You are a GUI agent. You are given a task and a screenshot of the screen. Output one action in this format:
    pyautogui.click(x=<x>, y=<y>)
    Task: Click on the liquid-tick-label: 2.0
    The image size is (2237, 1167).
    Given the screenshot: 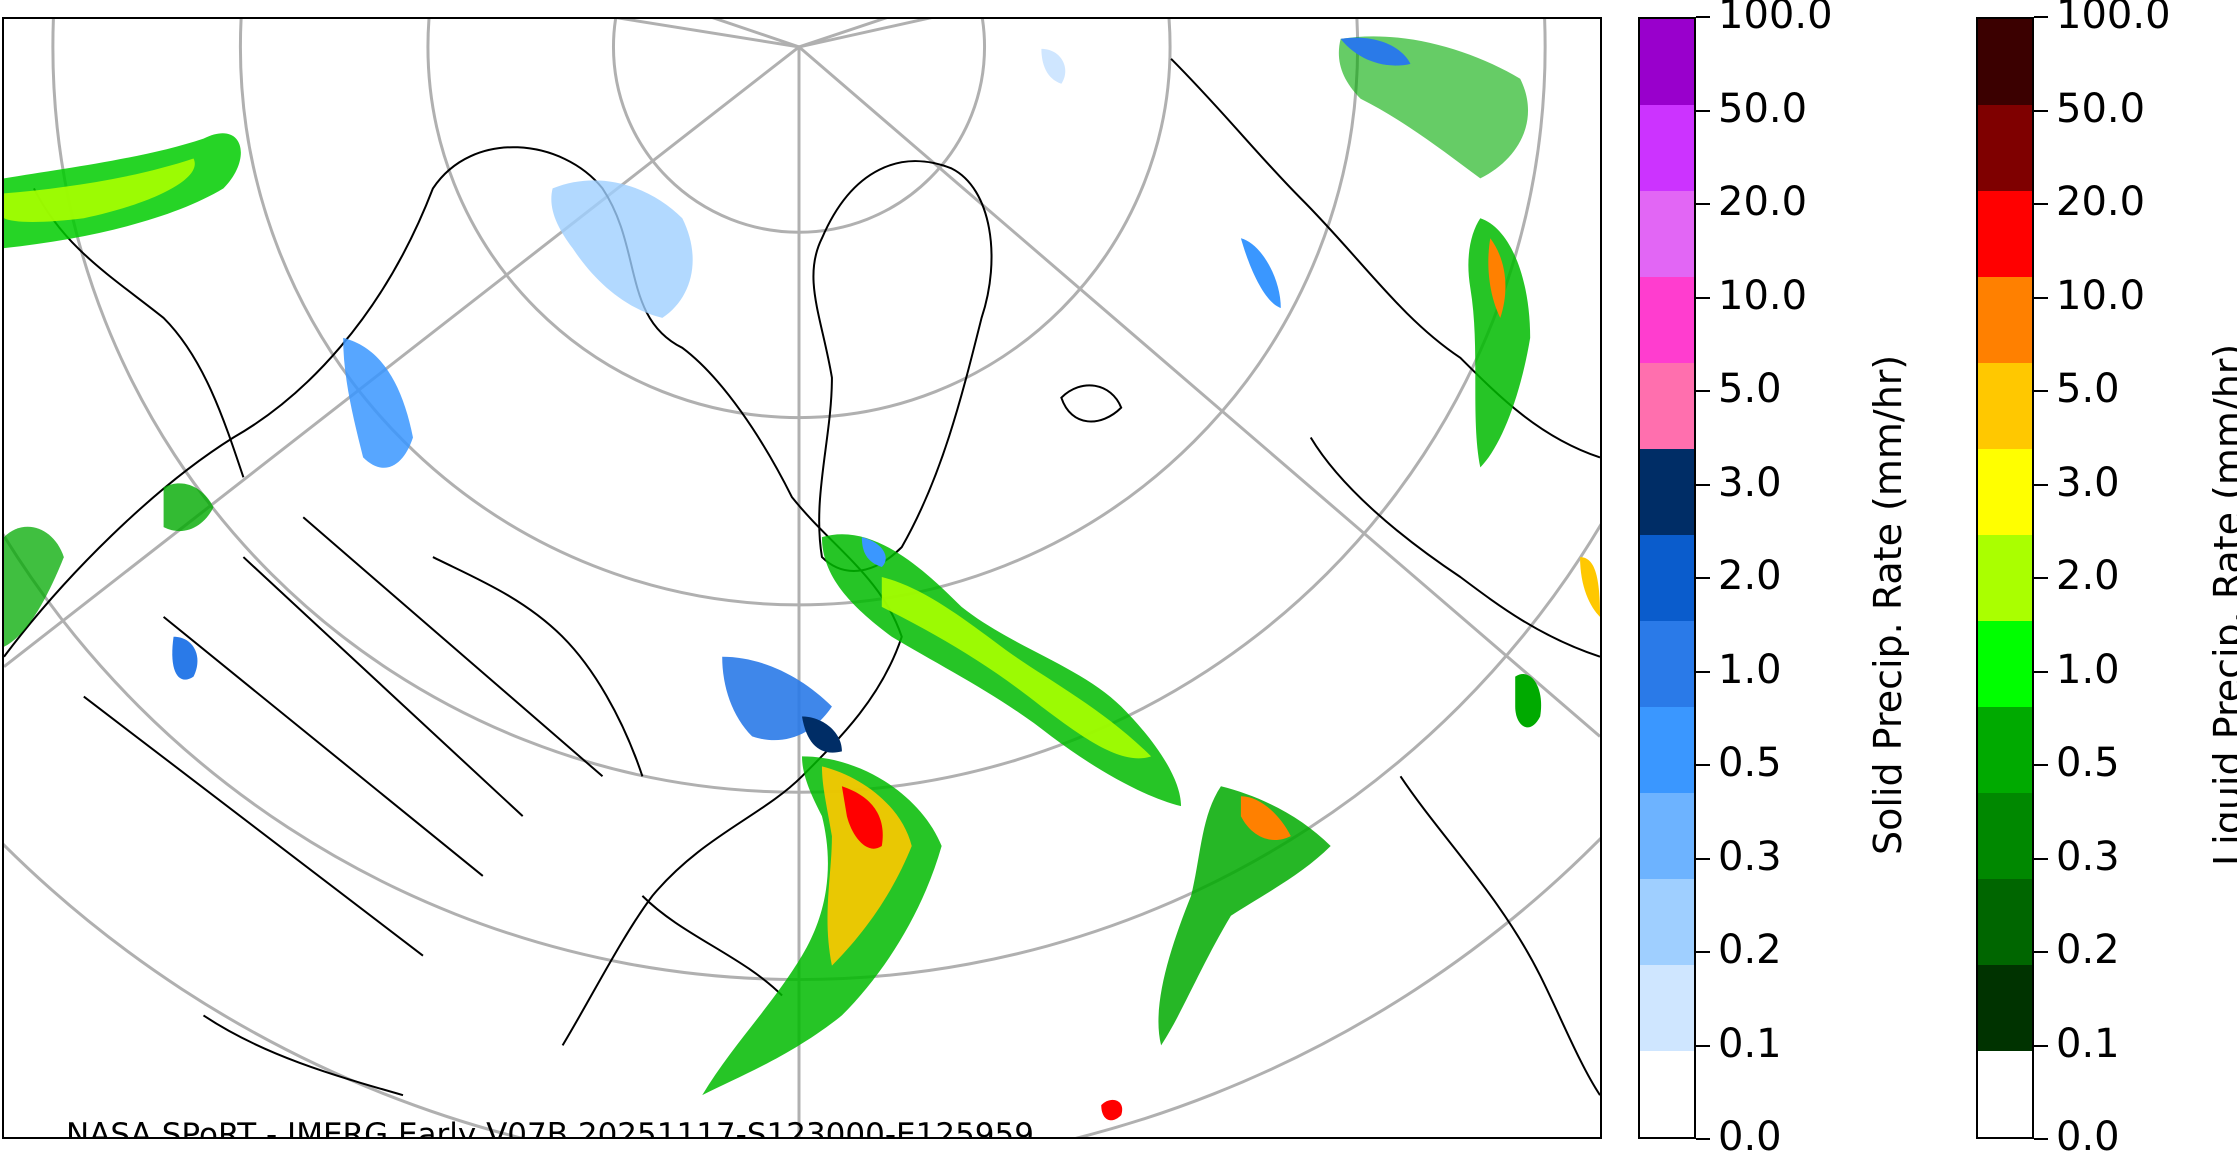 What is the action you would take?
    pyautogui.click(x=2088, y=576)
    